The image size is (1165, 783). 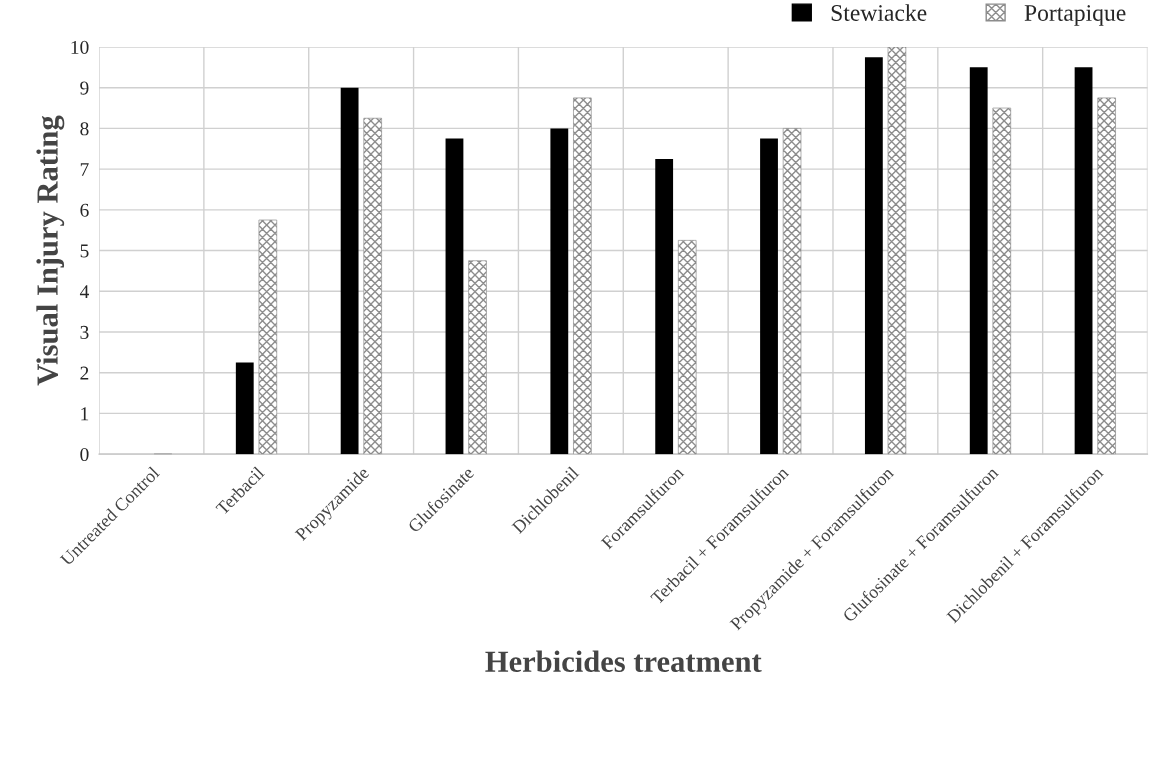 What do you see at coordinates (80, 47) in the screenshot?
I see `y-tick-label: 10` at bounding box center [80, 47].